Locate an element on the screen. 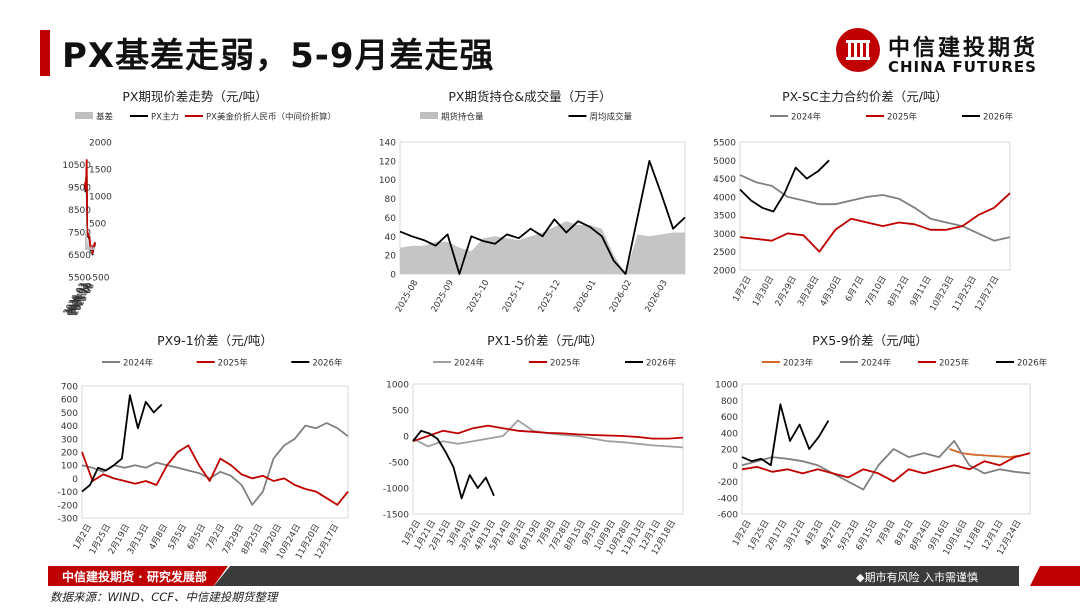  y-tick-label-c1: 7500 is located at coordinates (79, 234).